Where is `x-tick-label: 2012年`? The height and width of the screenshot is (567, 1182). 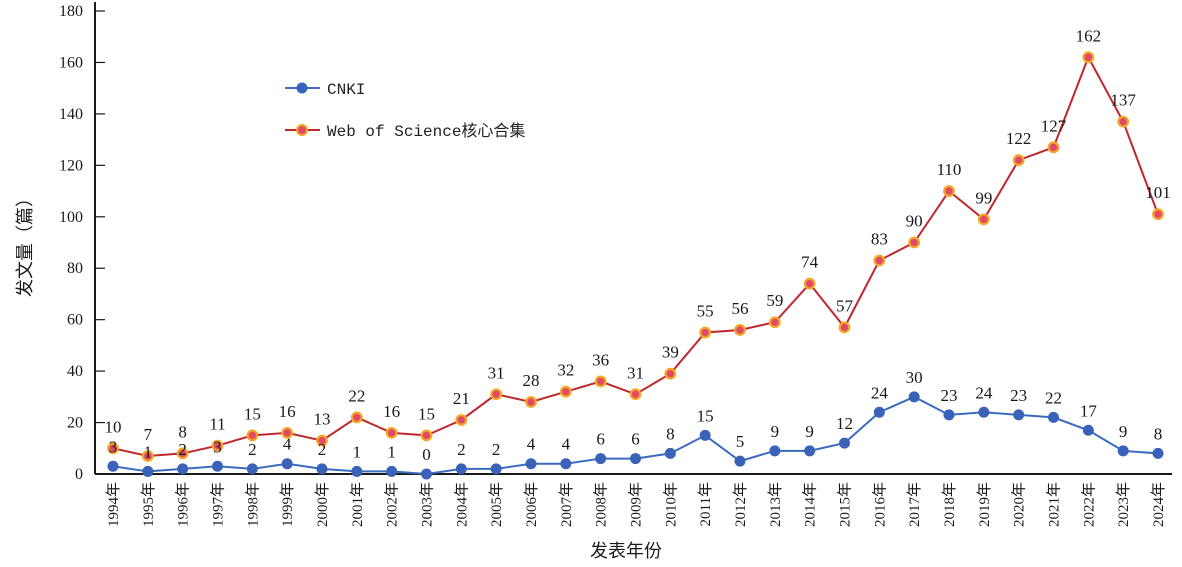 x-tick-label: 2012年 is located at coordinates (740, 504).